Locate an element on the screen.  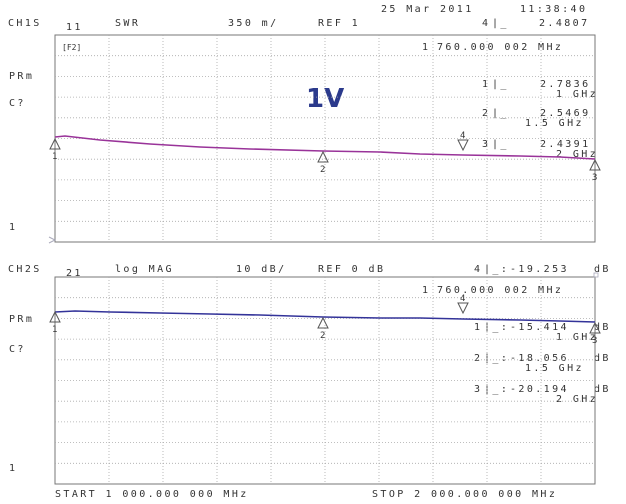
ch2-active-marker-freq: 760.000 002 MHz is located at coordinates (500, 290).